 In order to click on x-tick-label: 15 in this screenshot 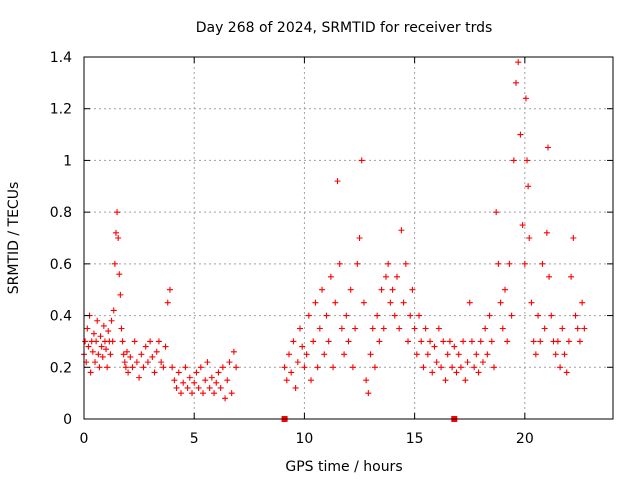, I will do `click(415, 439)`.